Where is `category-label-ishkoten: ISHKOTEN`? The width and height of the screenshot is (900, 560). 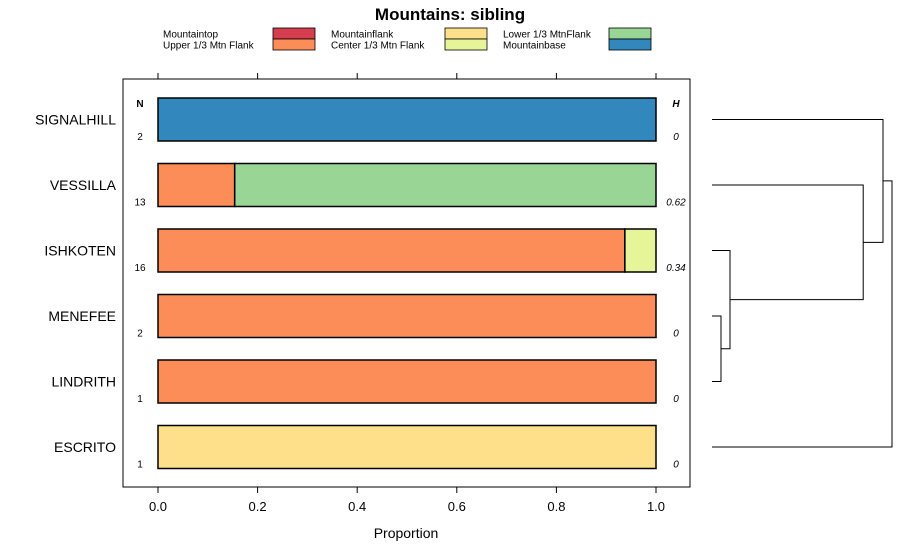
category-label-ishkoten: ISHKOTEN is located at coordinates (80, 251).